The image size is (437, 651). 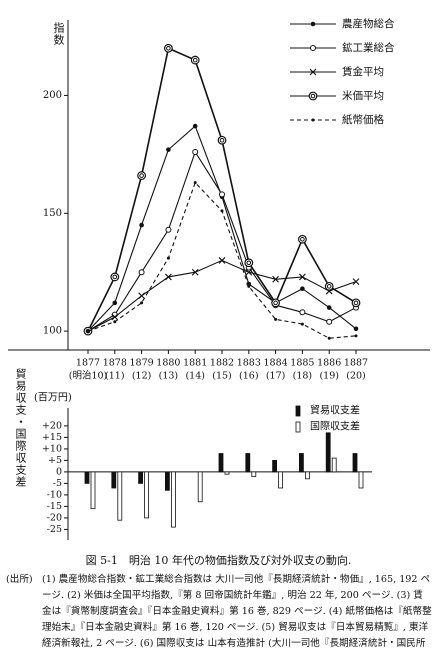 I want to click on x-tick-sublabel: (19), so click(x=329, y=376).